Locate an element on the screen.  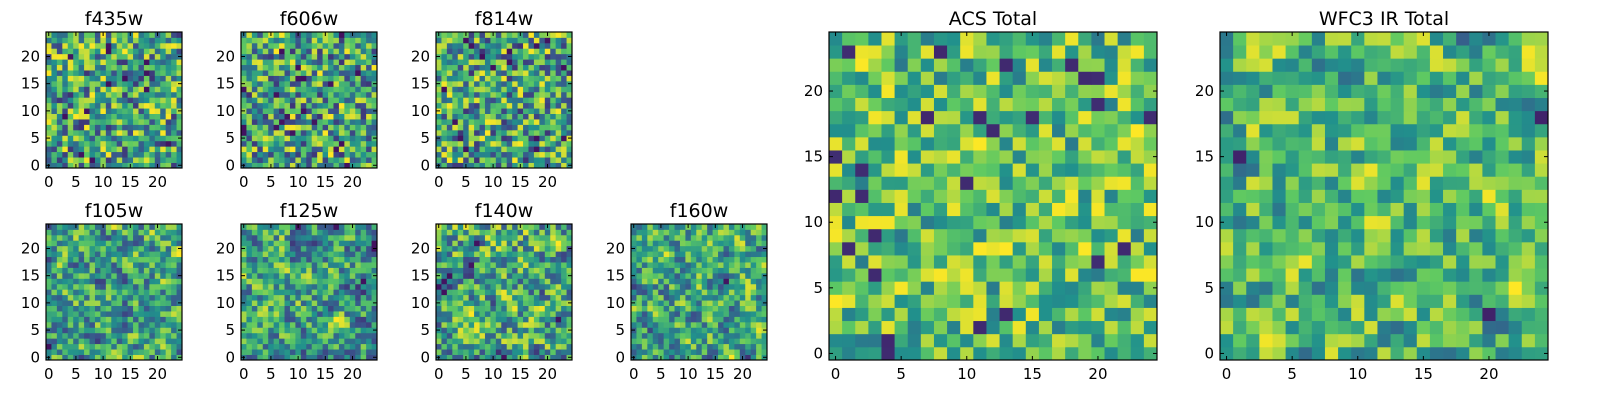
axes-frame is located at coordinates (114, 100).